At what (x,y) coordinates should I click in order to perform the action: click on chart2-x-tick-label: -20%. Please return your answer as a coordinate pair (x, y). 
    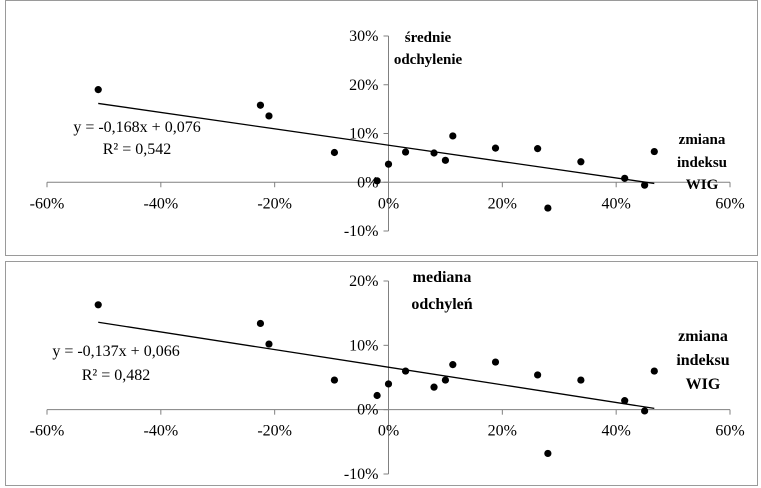
    Looking at the image, I should click on (274, 431).